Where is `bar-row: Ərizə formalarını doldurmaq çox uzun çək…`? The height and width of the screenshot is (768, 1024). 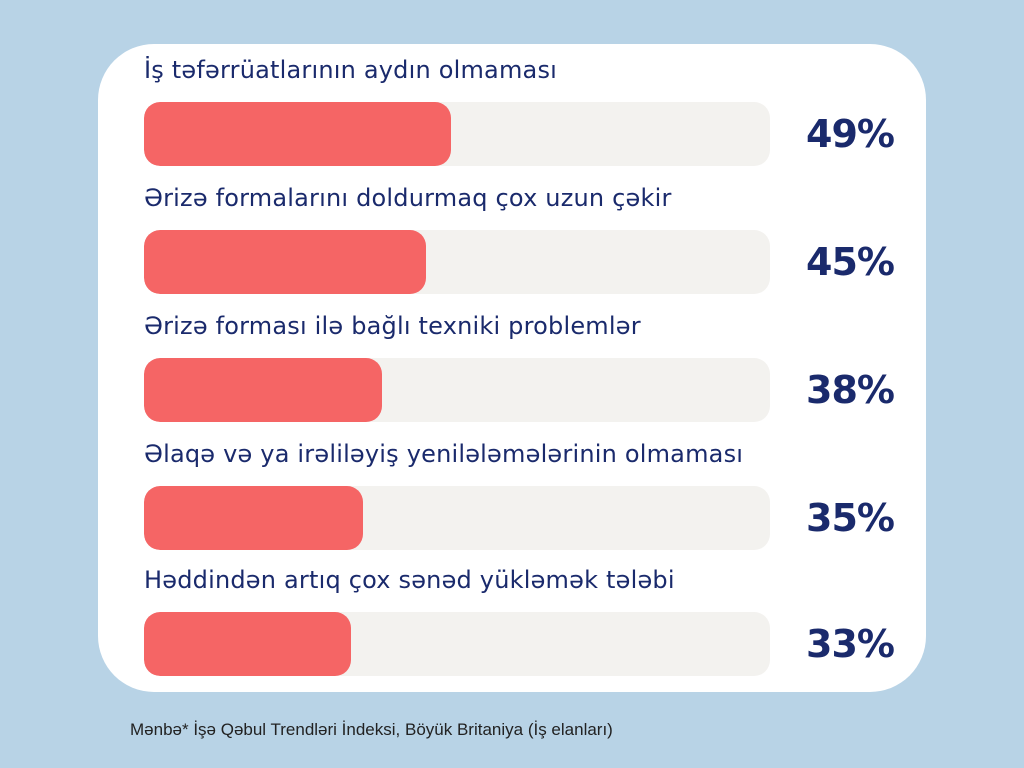
bar-row: Ərizə formalarını doldurmaq çox uzun çək… is located at coordinates (512, 236).